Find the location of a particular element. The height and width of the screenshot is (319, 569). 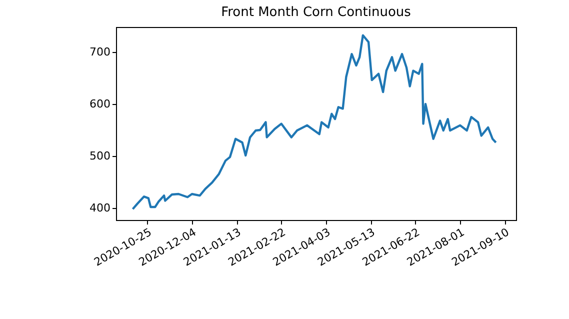

y-tick-label: 700 is located at coordinates (100, 51).